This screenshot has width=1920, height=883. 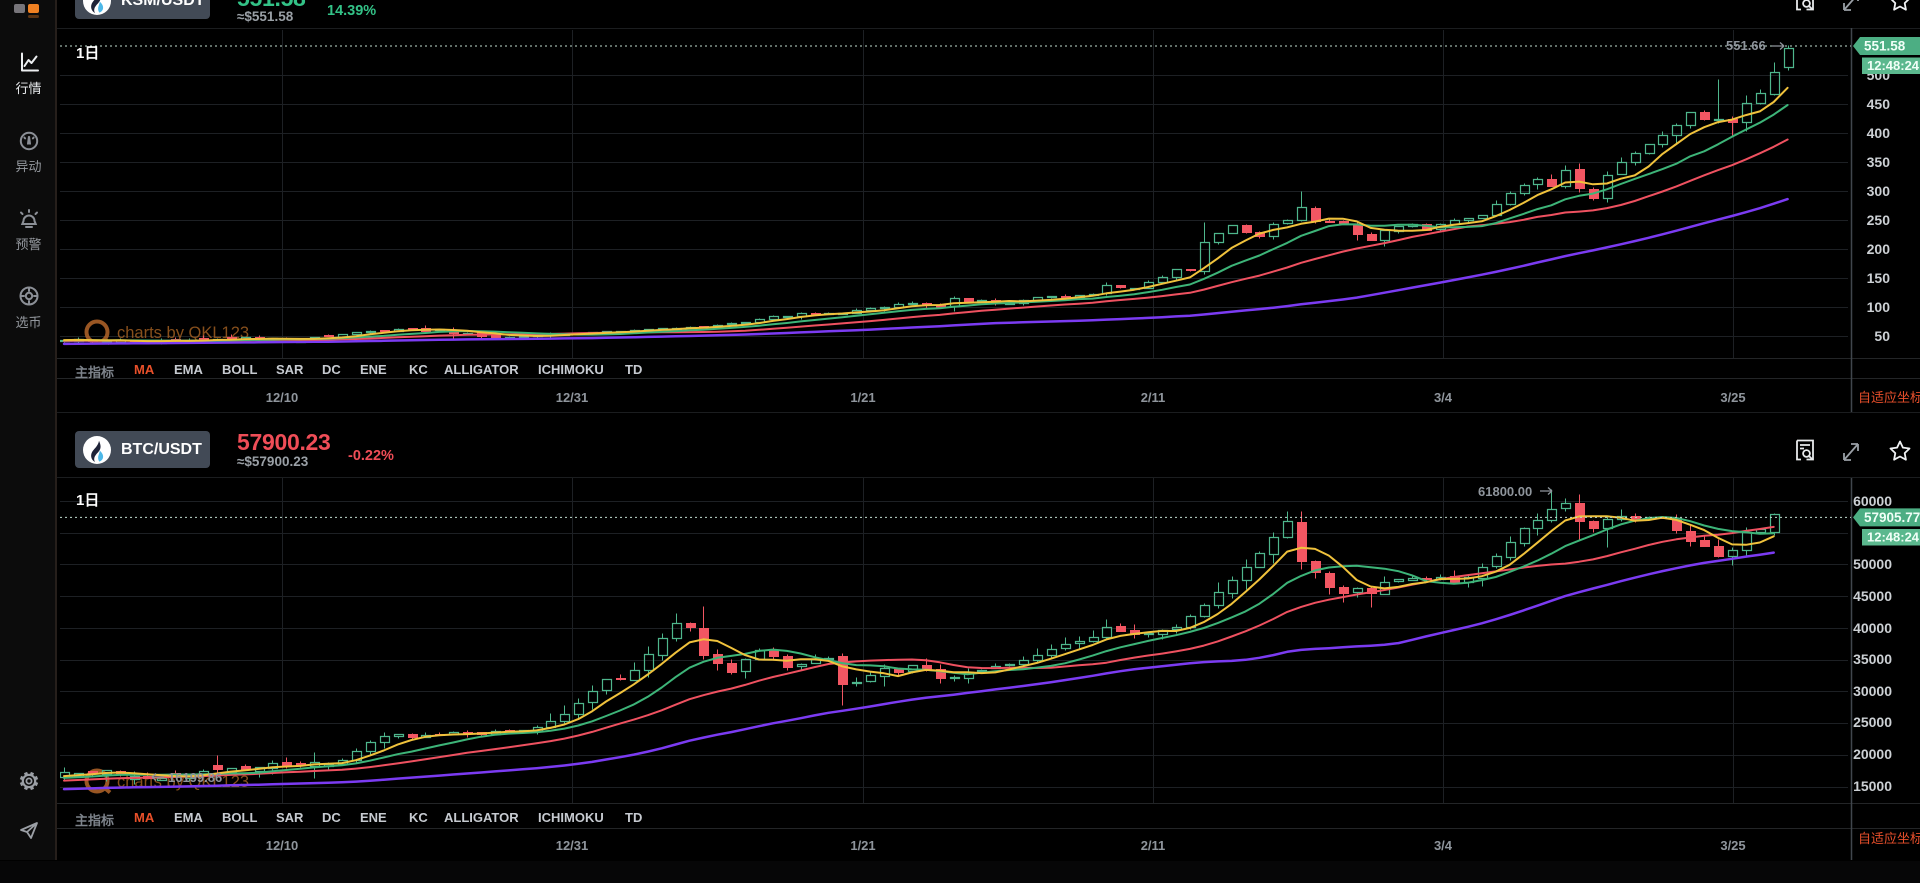 What do you see at coordinates (1892, 517) in the screenshot?
I see `svg-text: 57905.77` at bounding box center [1892, 517].